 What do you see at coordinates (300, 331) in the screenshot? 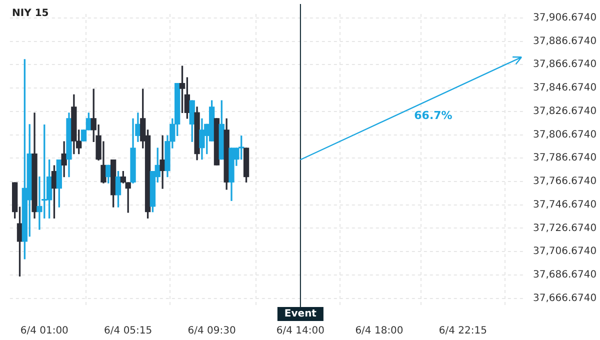
I see `x-tick-label: 6/4 14:00` at bounding box center [300, 331].